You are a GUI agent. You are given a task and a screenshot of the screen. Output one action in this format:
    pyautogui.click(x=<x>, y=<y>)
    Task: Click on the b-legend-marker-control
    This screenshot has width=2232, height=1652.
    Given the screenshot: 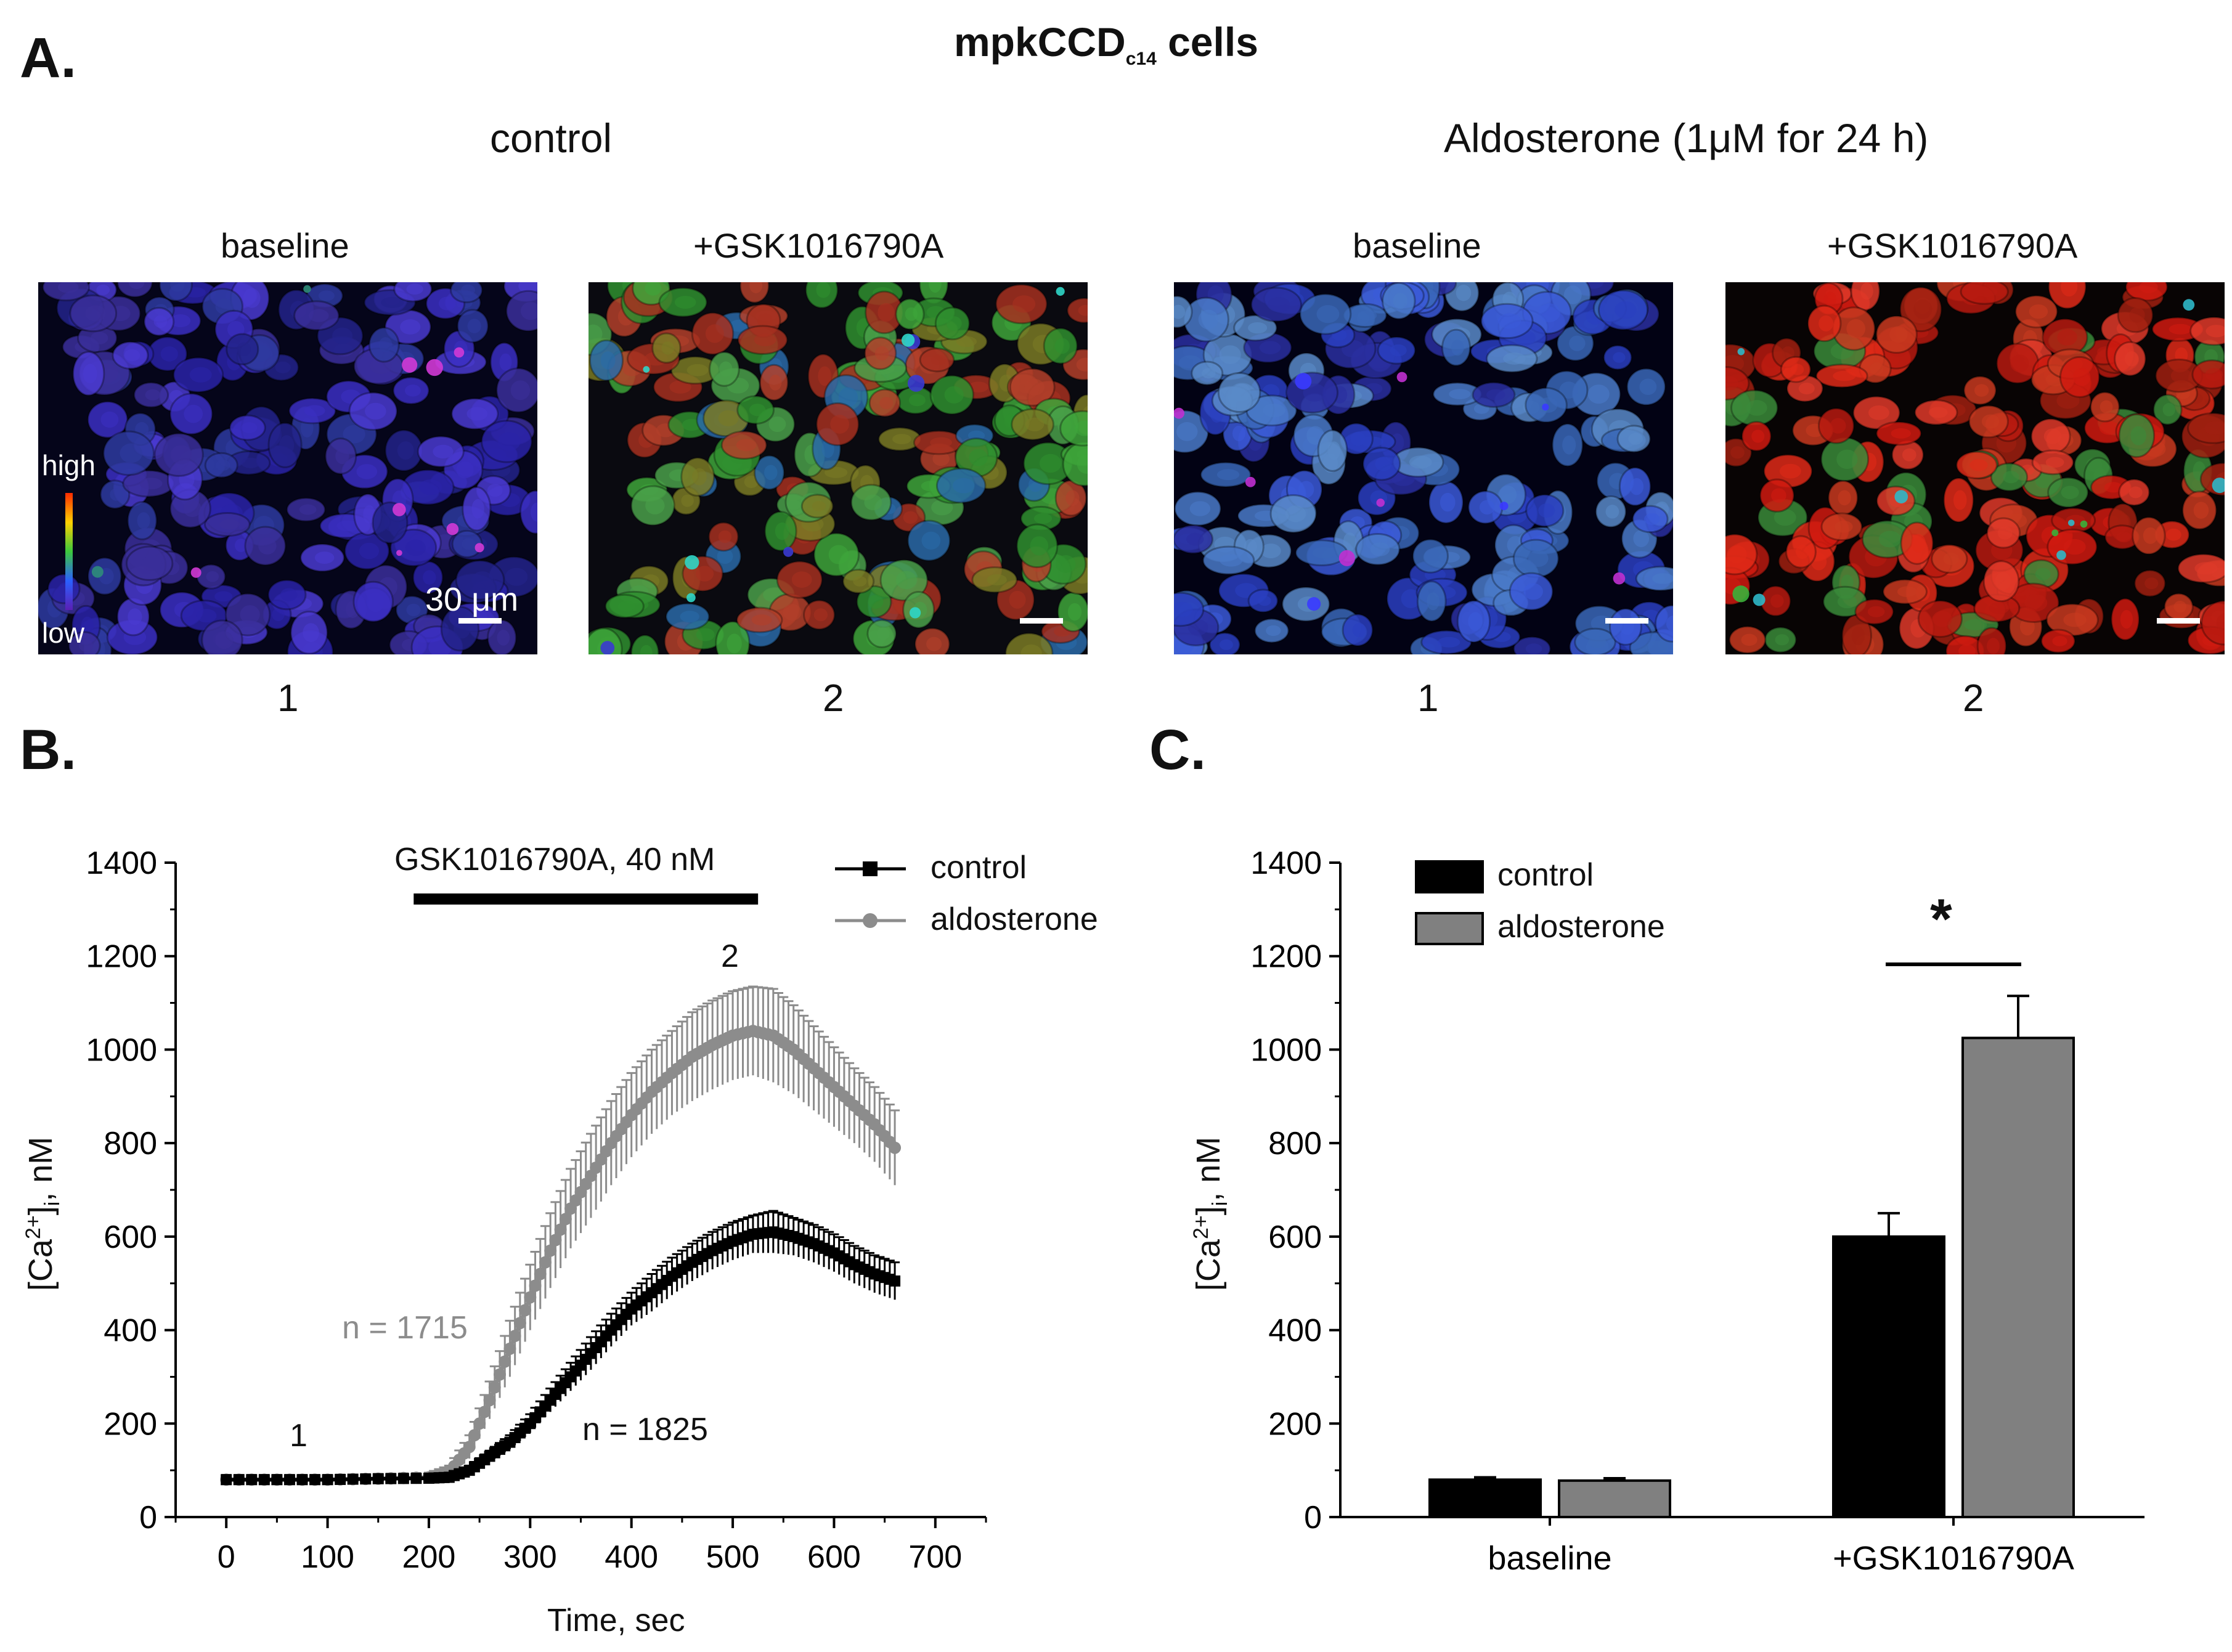 What is the action you would take?
    pyautogui.click(x=870, y=868)
    